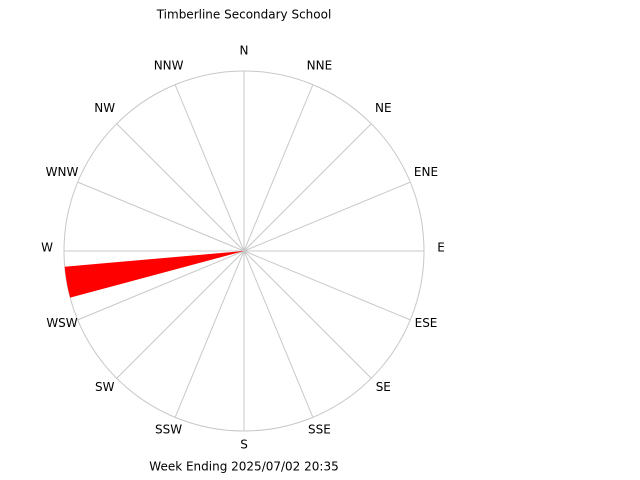 This screenshot has height=480, width=640. What do you see at coordinates (320, 65) in the screenshot?
I see `direction-label: NNE` at bounding box center [320, 65].